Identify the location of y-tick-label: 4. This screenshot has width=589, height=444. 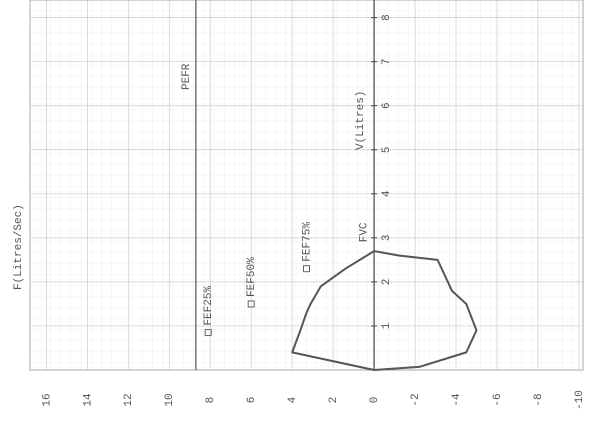
(293, 399).